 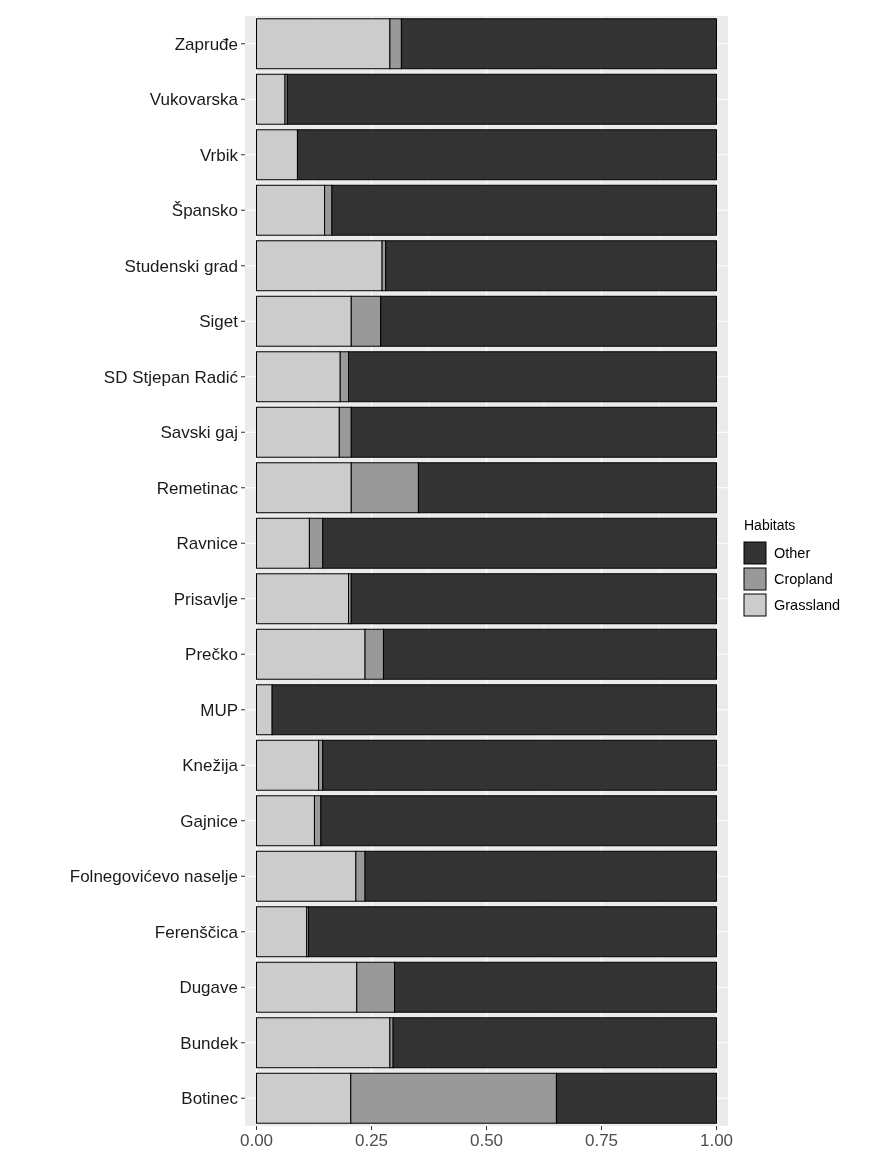 I want to click on y-tick-label: MUP, so click(x=219, y=710).